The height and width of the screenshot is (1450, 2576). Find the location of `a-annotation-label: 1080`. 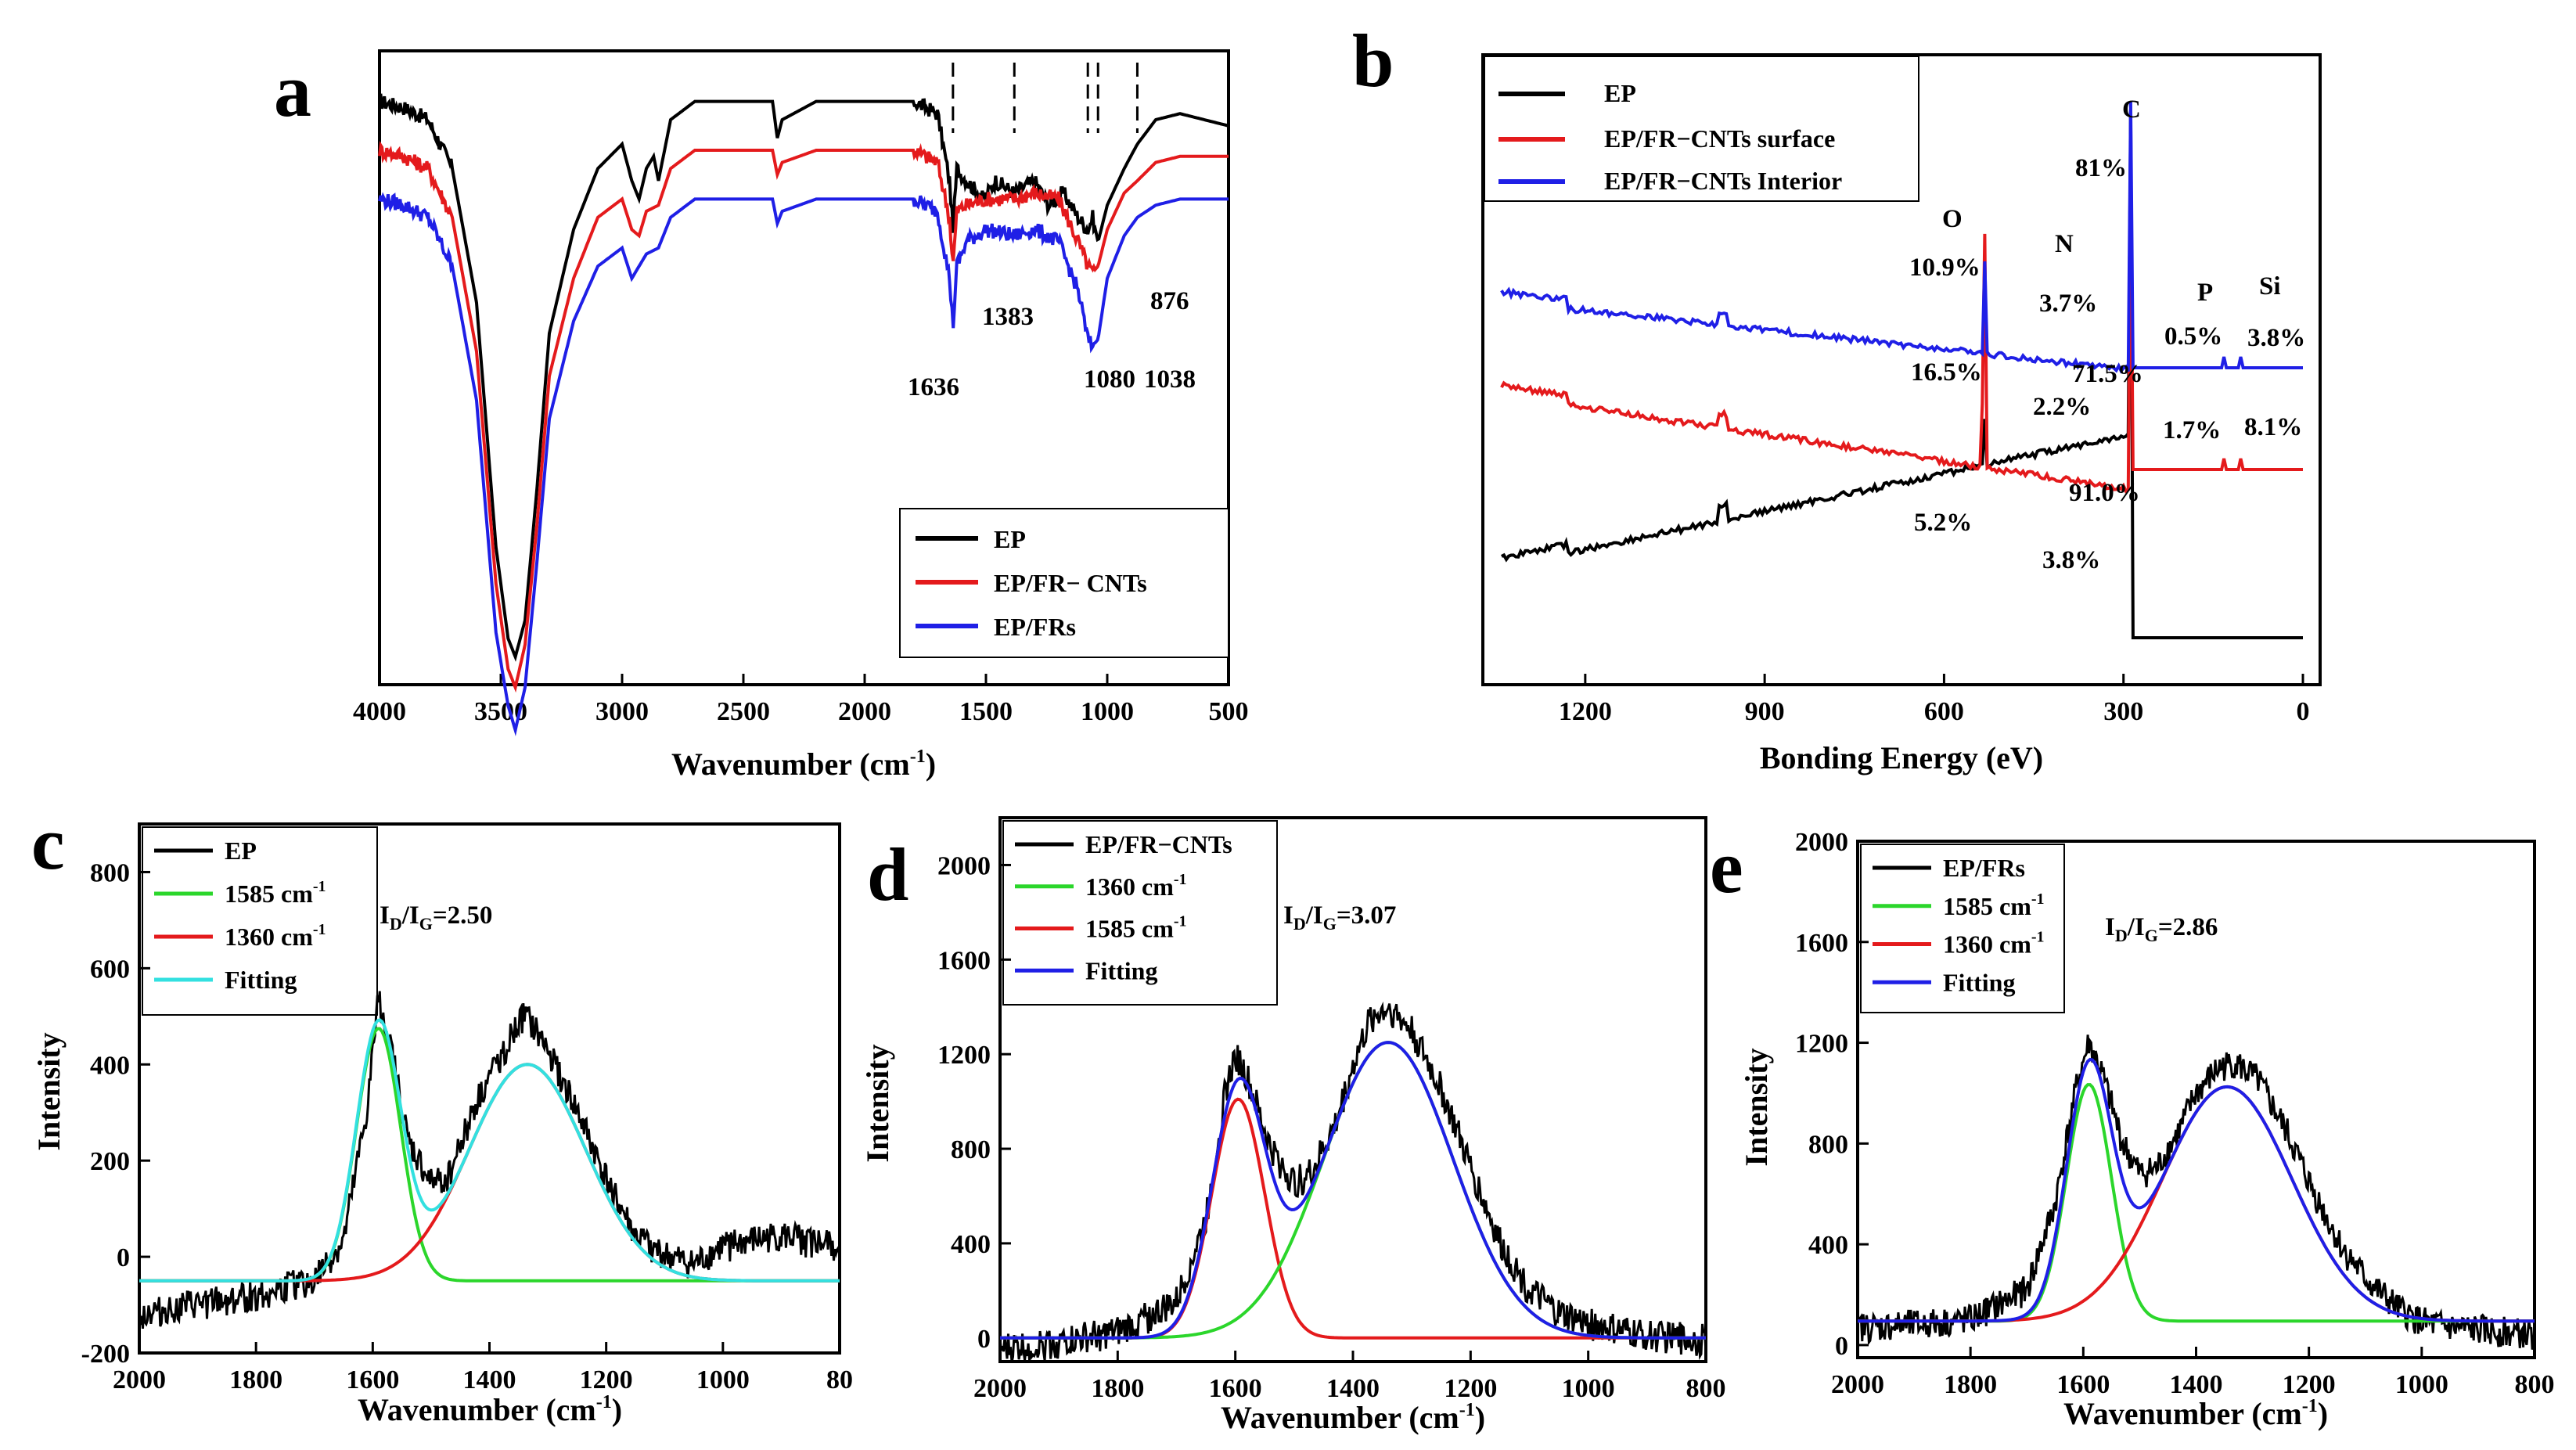

a-annotation-label: 1080 is located at coordinates (1110, 379).